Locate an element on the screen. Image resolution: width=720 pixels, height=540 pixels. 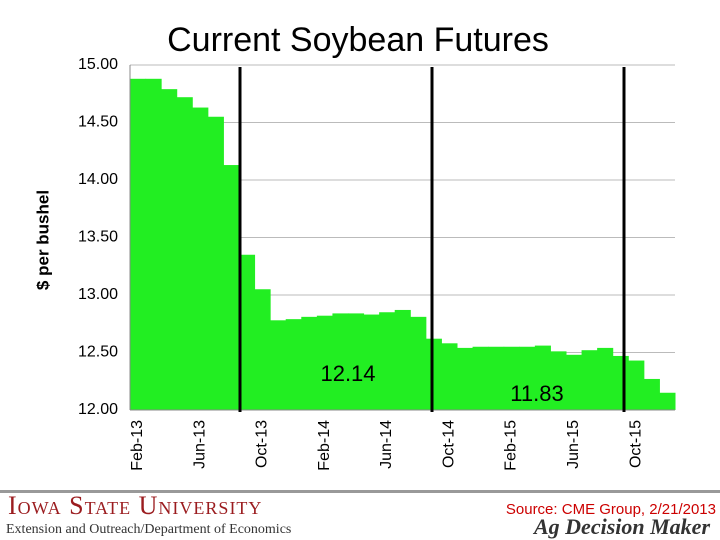
chart-title: Current Soybean Futures is located at coordinates (358, 40).